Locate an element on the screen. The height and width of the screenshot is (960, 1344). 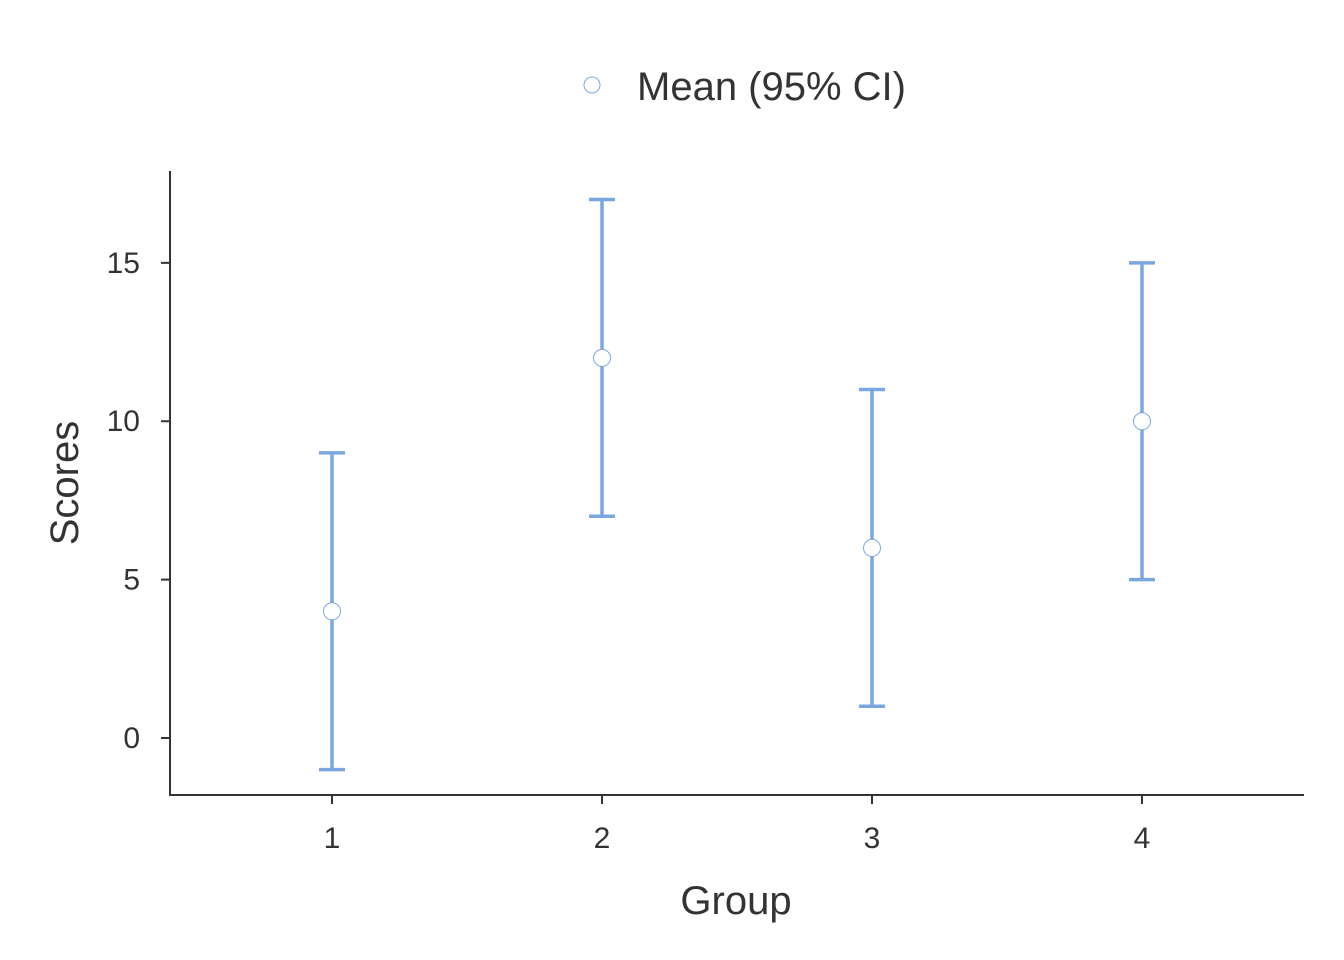
y-axis-ticks: 0 5 10 15 is located at coordinates (138, 501).